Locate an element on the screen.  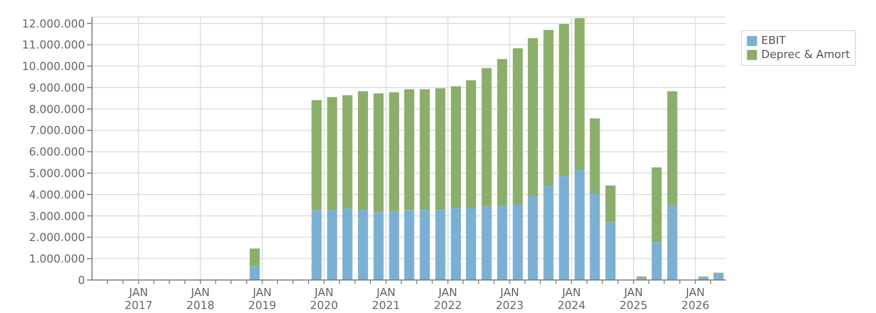
y-tick-label: 10.000.000 is located at coordinates (53, 67).